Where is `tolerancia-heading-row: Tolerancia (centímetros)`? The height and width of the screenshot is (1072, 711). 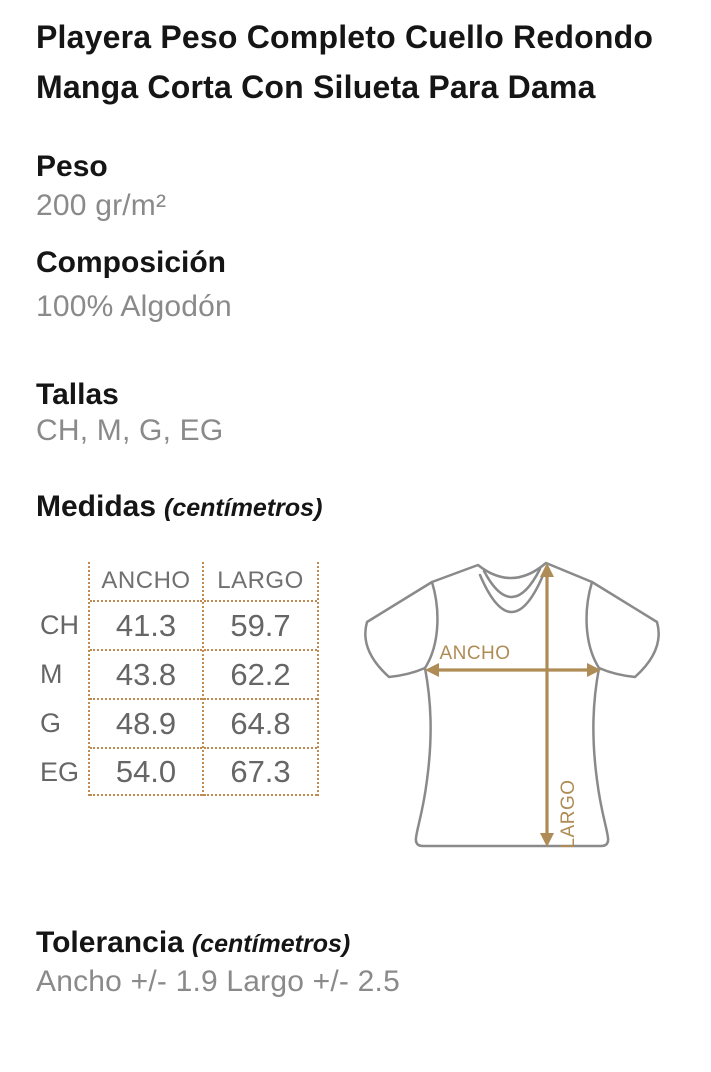
tolerancia-heading-row: Tolerancia (centímetros) is located at coordinates (193, 943).